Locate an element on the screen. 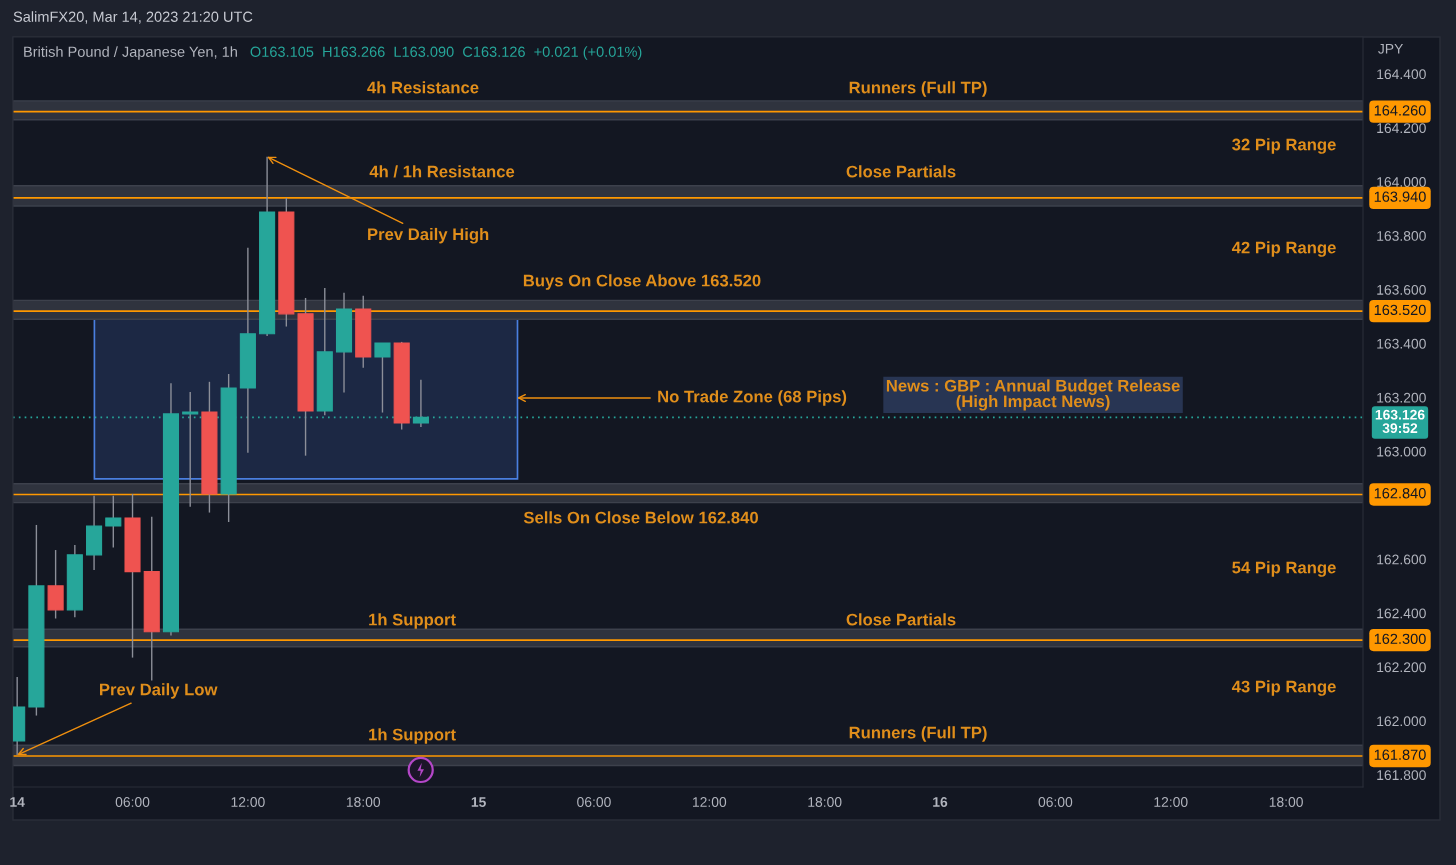 This screenshot has height=865, width=1456. y-tick-label: 163.800 is located at coordinates (1401, 236).